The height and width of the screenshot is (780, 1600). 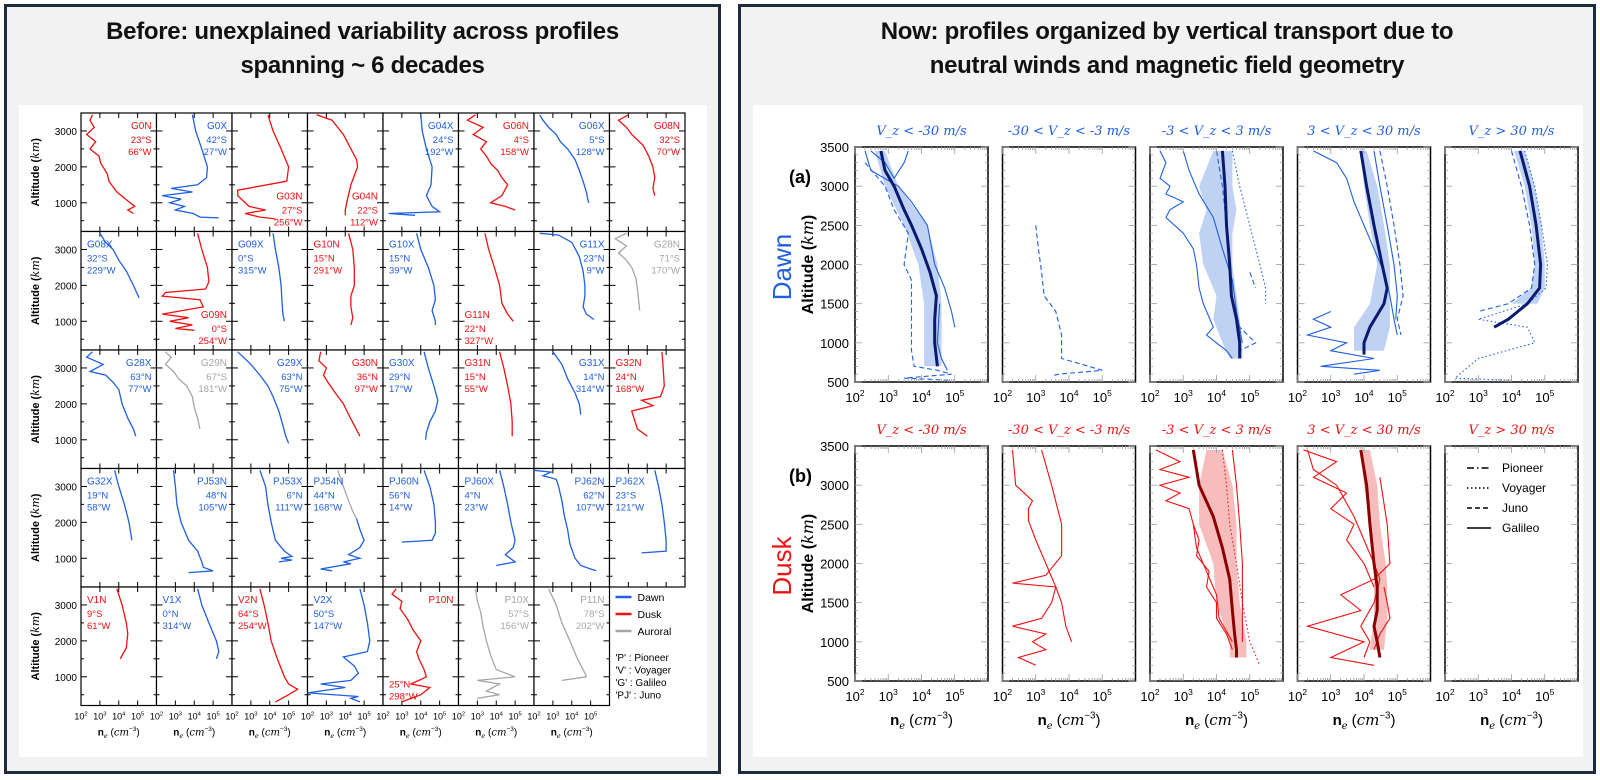 What do you see at coordinates (1524, 488) in the screenshot?
I see `legend-label-voyager: Voyager` at bounding box center [1524, 488].